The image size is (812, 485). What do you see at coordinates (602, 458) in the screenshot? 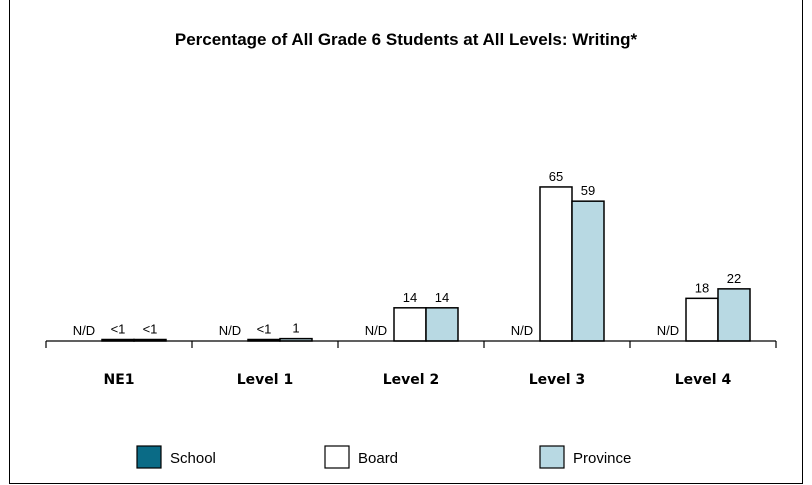
I see `legend-label-province: Province` at bounding box center [602, 458].